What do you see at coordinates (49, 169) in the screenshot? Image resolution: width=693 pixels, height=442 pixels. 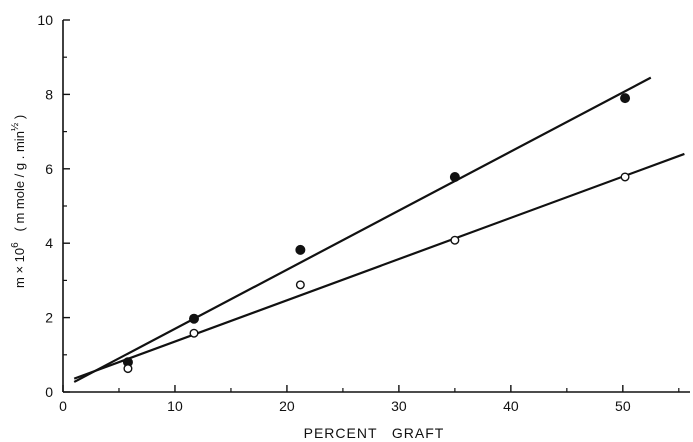 I see `y-tick-label: 6` at bounding box center [49, 169].